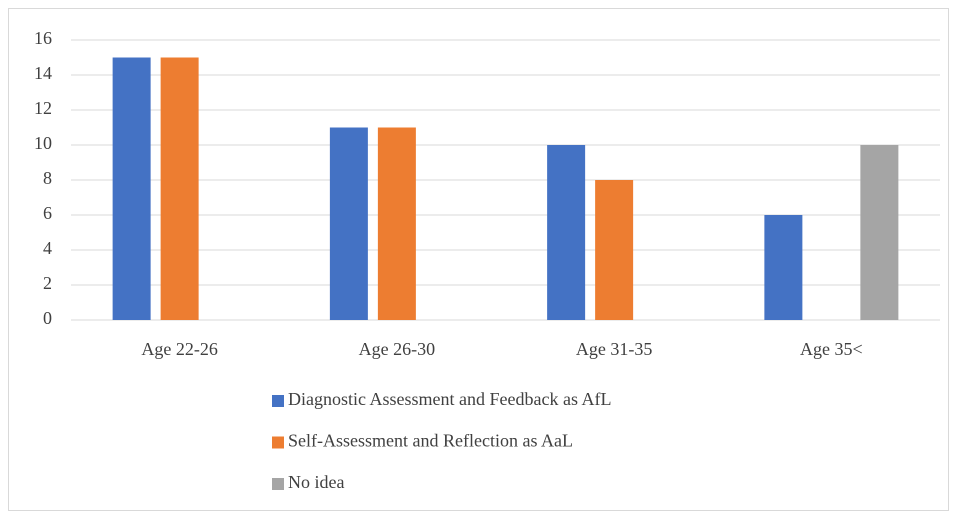 This screenshot has width=955, height=513. I want to click on y-tick-label: 12, so click(43, 108).